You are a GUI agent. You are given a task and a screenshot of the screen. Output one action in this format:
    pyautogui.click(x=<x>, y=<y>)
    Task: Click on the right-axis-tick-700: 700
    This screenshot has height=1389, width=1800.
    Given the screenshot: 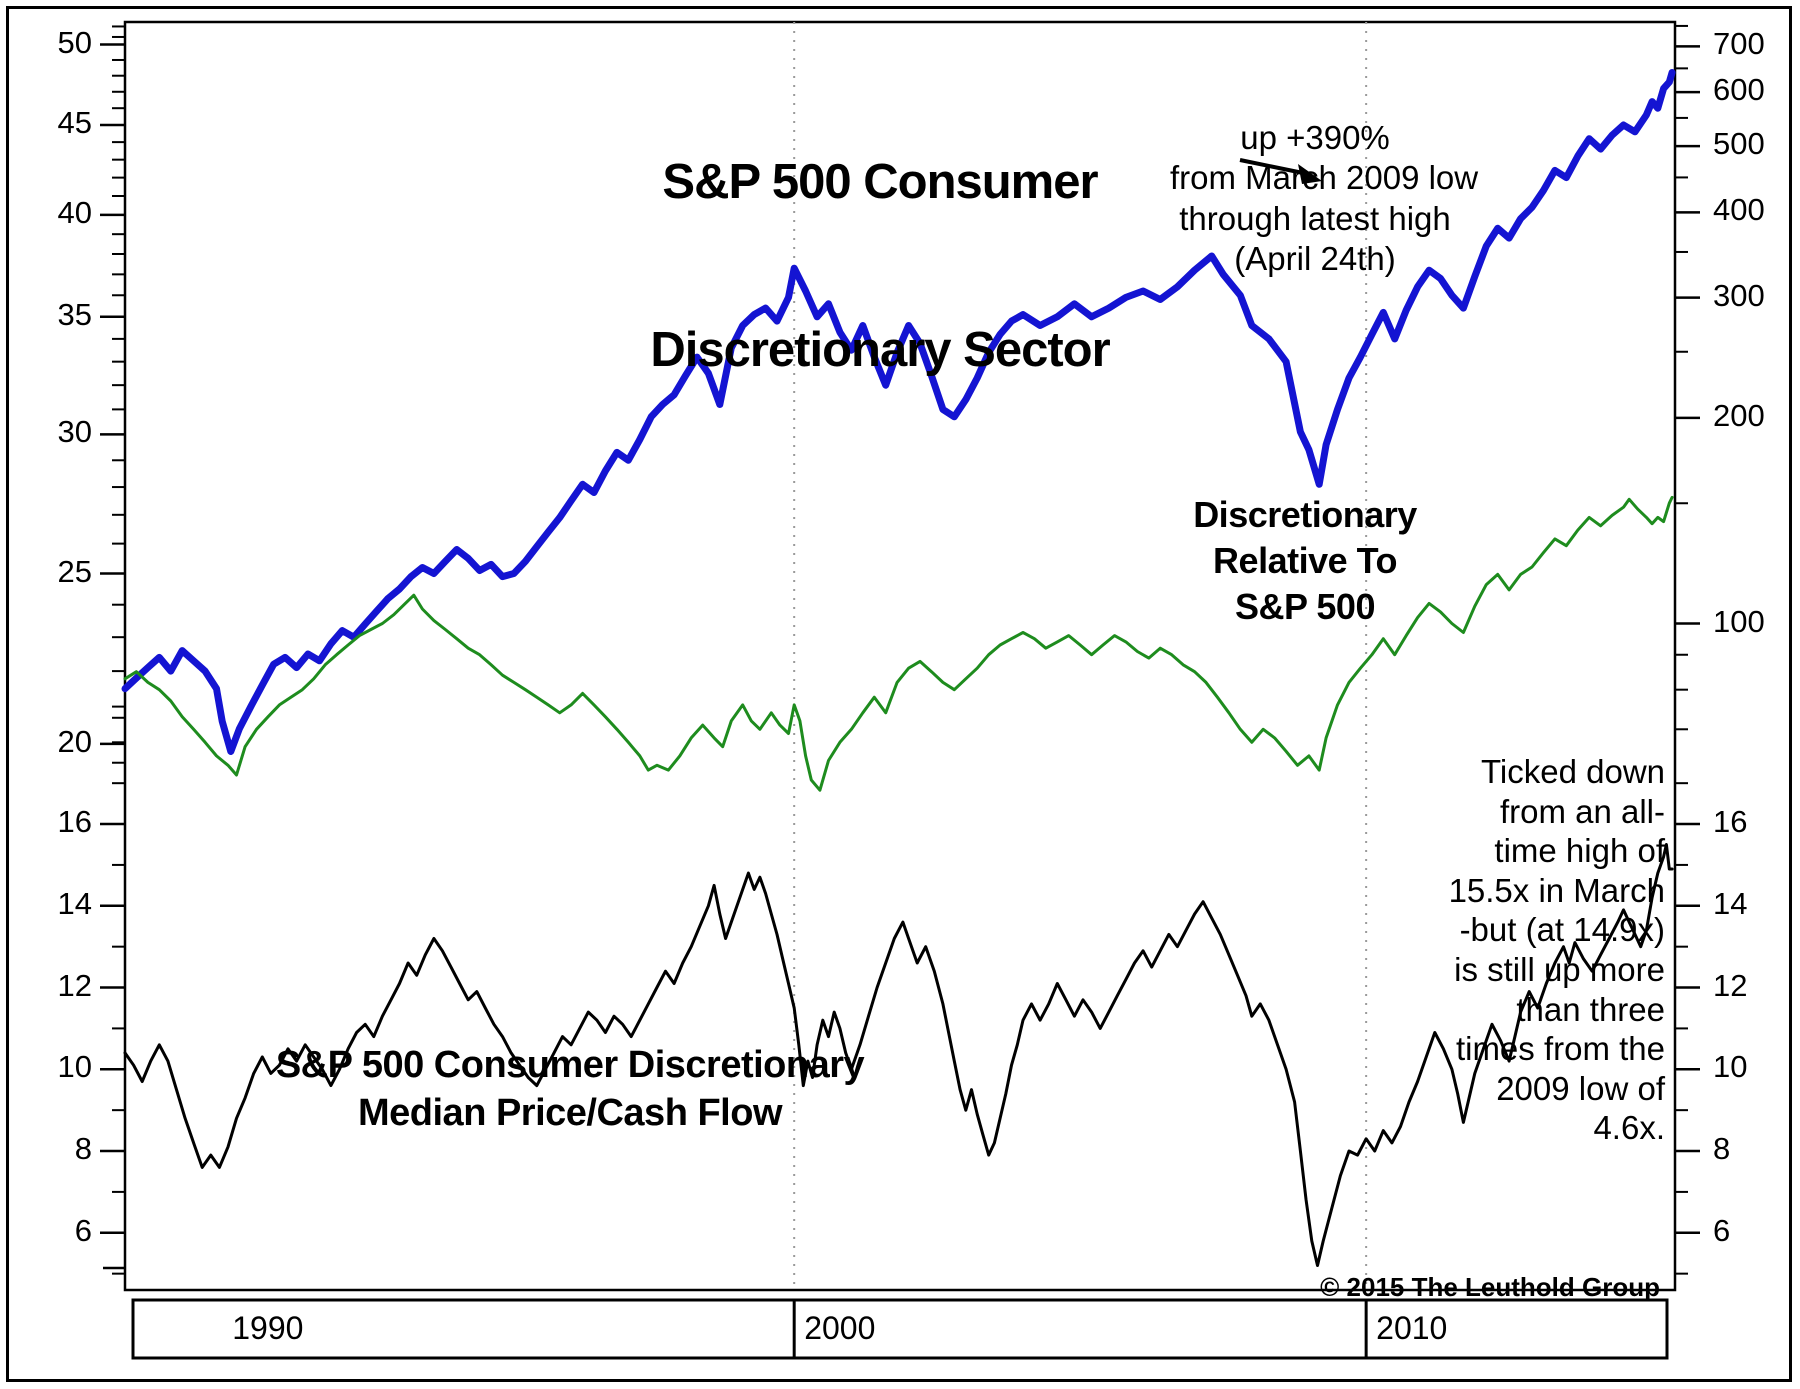 What is the action you would take?
    pyautogui.click(x=1739, y=44)
    